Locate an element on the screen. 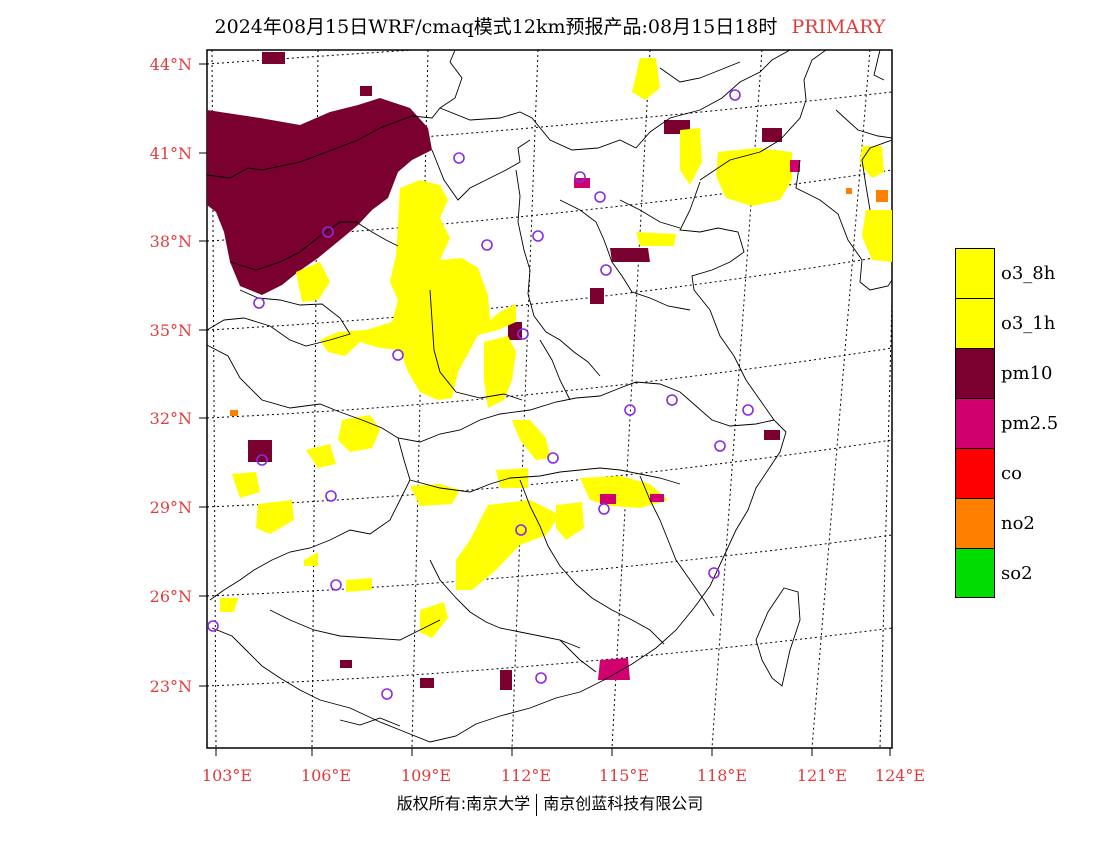  legend-label: so2 is located at coordinates (1017, 573).